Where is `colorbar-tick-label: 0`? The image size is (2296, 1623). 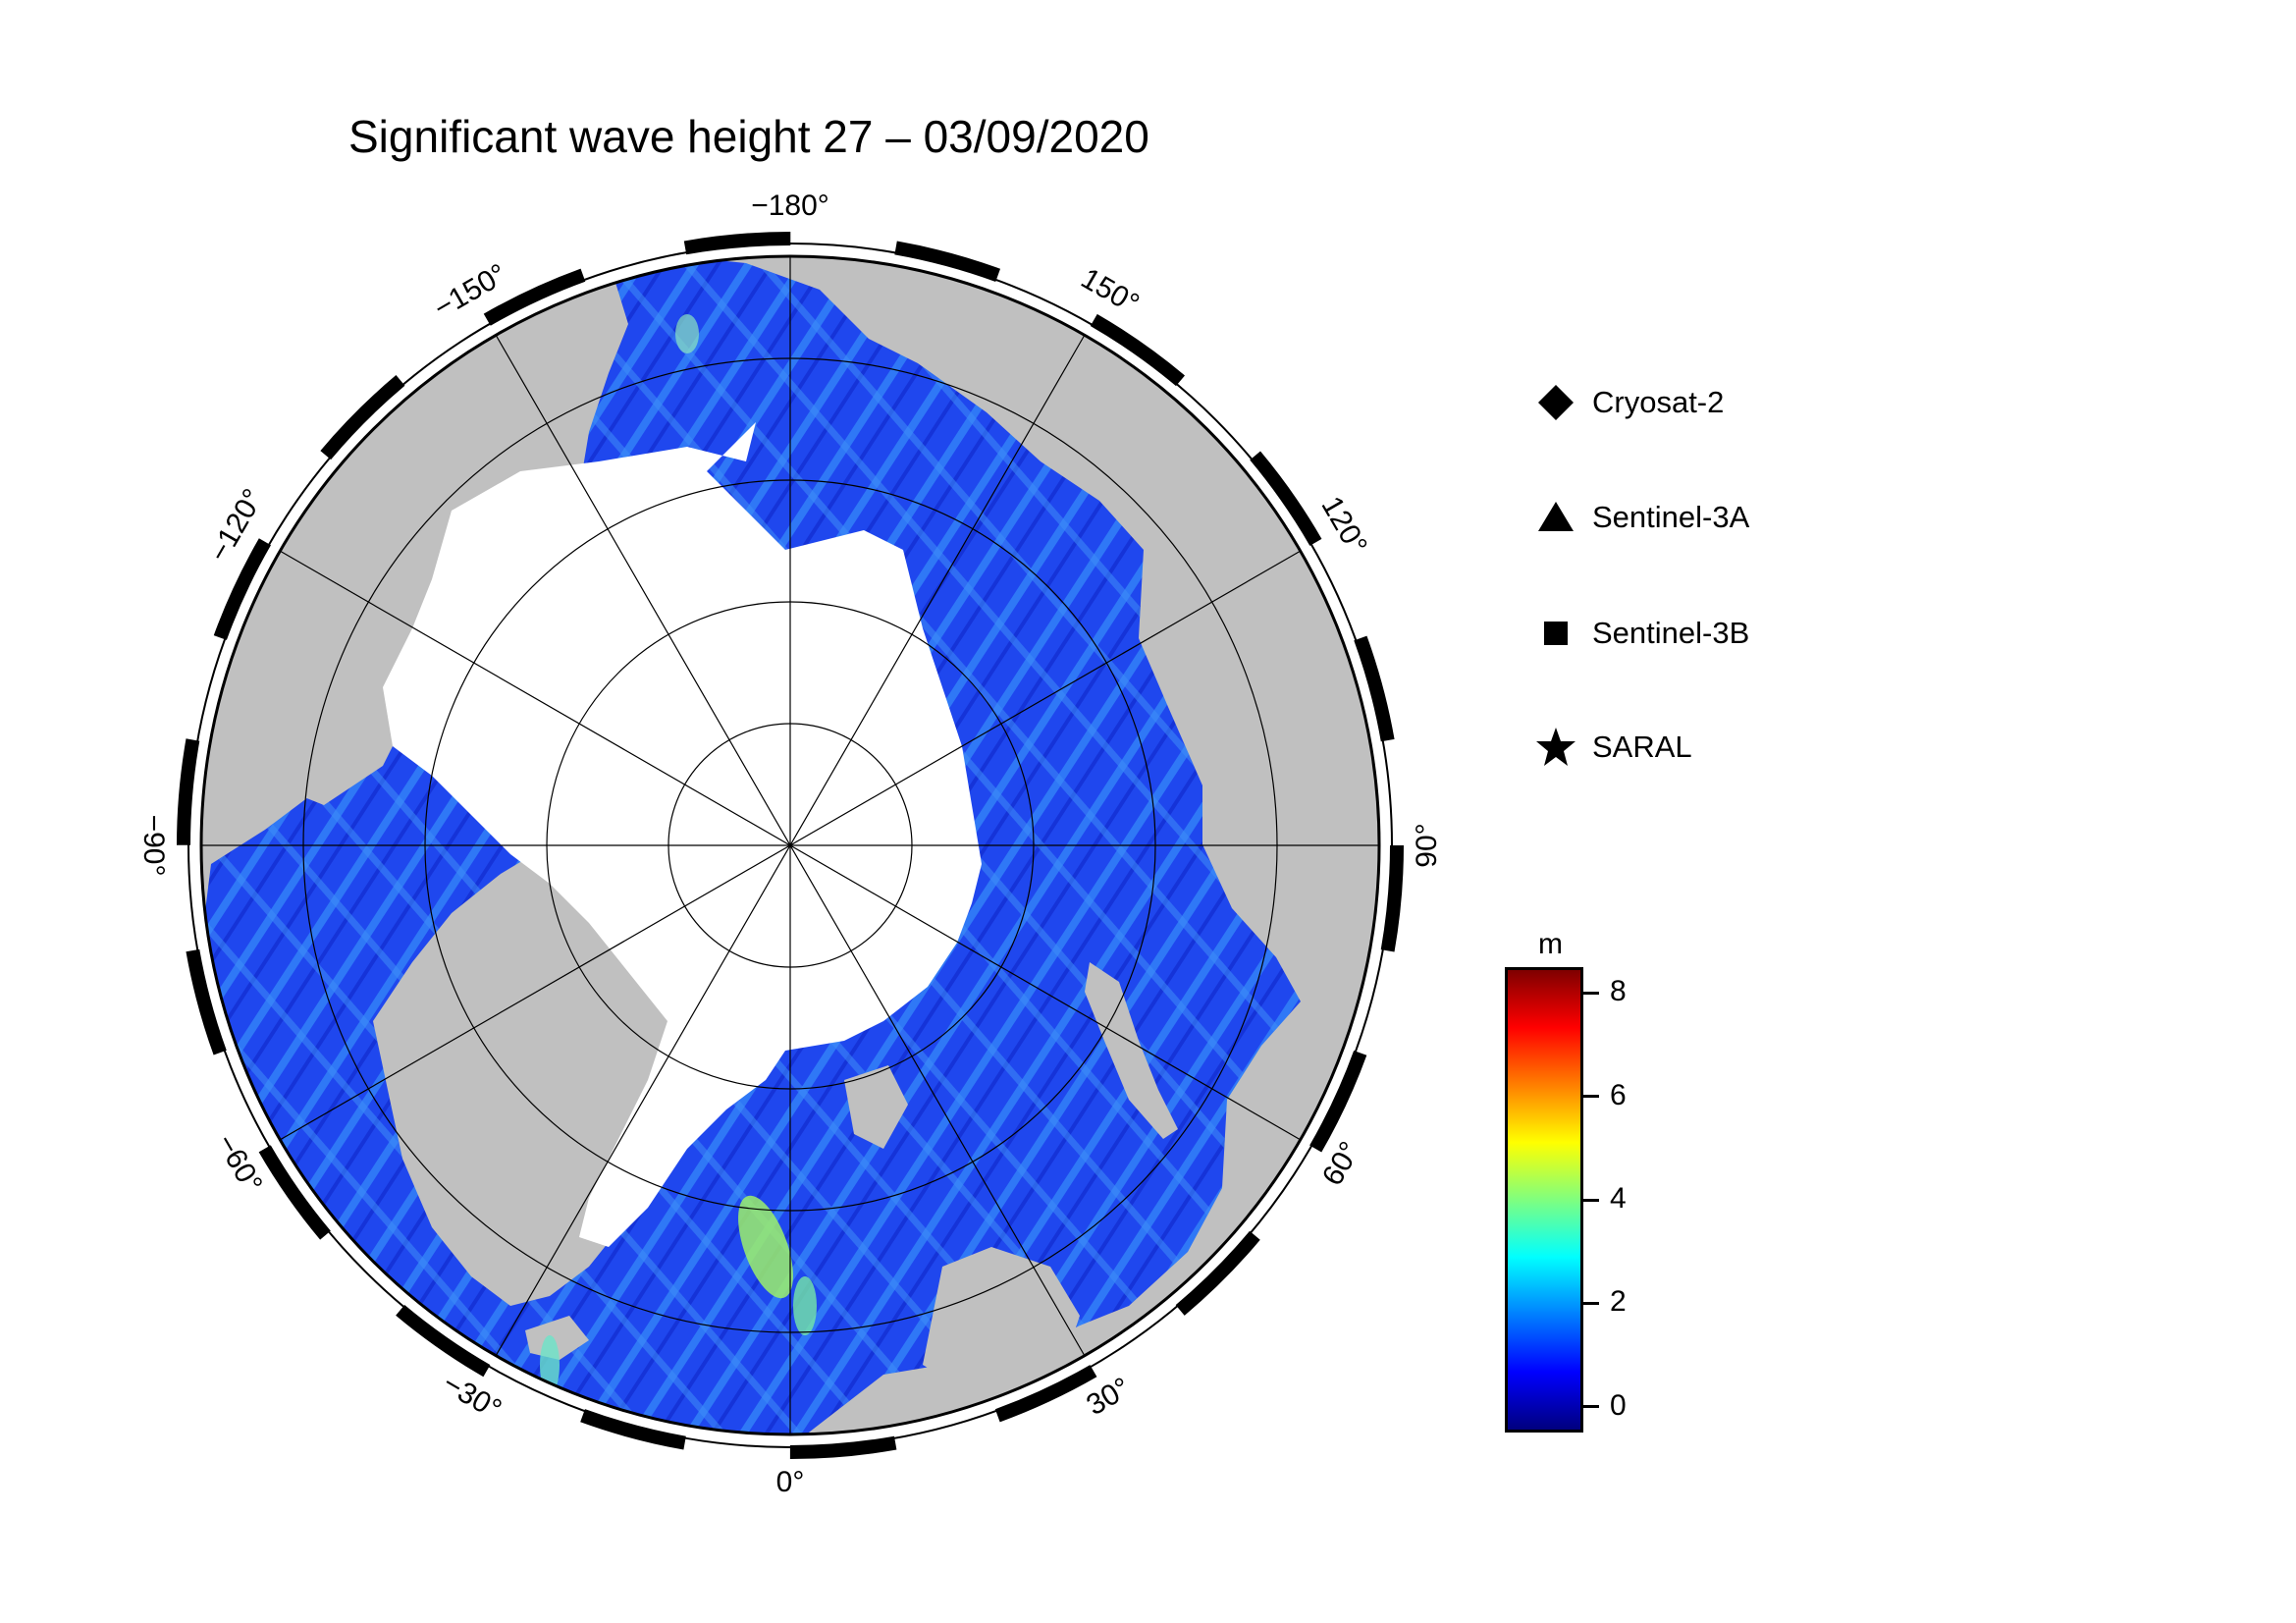
colorbar-tick-label: 0 is located at coordinates (1618, 1405).